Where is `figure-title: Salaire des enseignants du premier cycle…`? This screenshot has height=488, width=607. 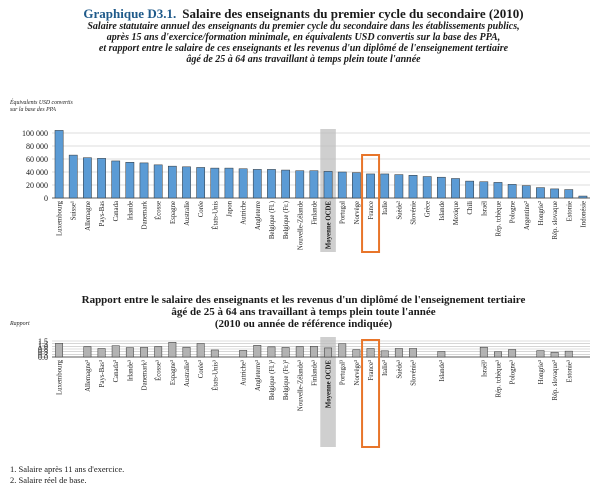 figure-title: Salaire des enseignants du premier cycle… is located at coordinates (353, 13).